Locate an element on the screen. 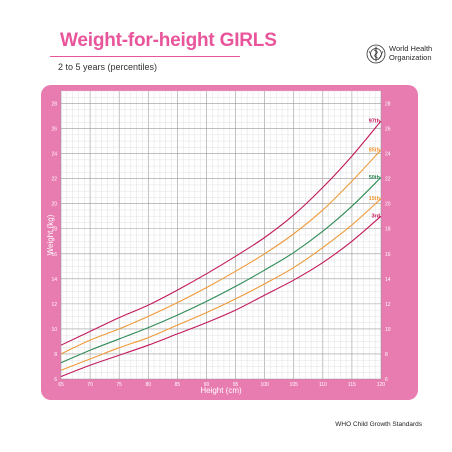 The image size is (452, 452). y-ticks-right: 6 8 10 12 14 16 18 20 22 24 26 28 is located at coordinates (388, 242).